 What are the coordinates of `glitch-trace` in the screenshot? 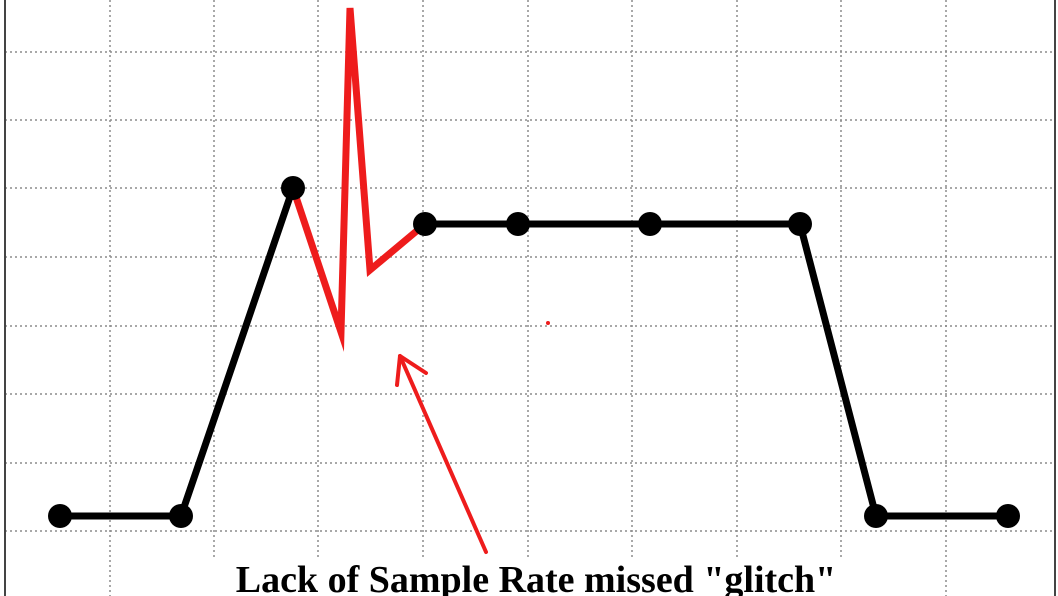 It's located at (359, 179).